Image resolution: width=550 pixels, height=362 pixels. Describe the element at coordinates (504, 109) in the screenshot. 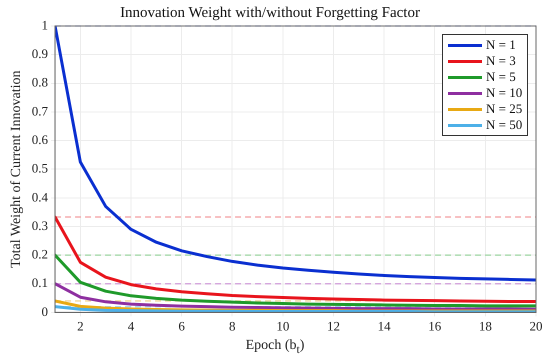

I see `legend-label: N = 25` at that location.